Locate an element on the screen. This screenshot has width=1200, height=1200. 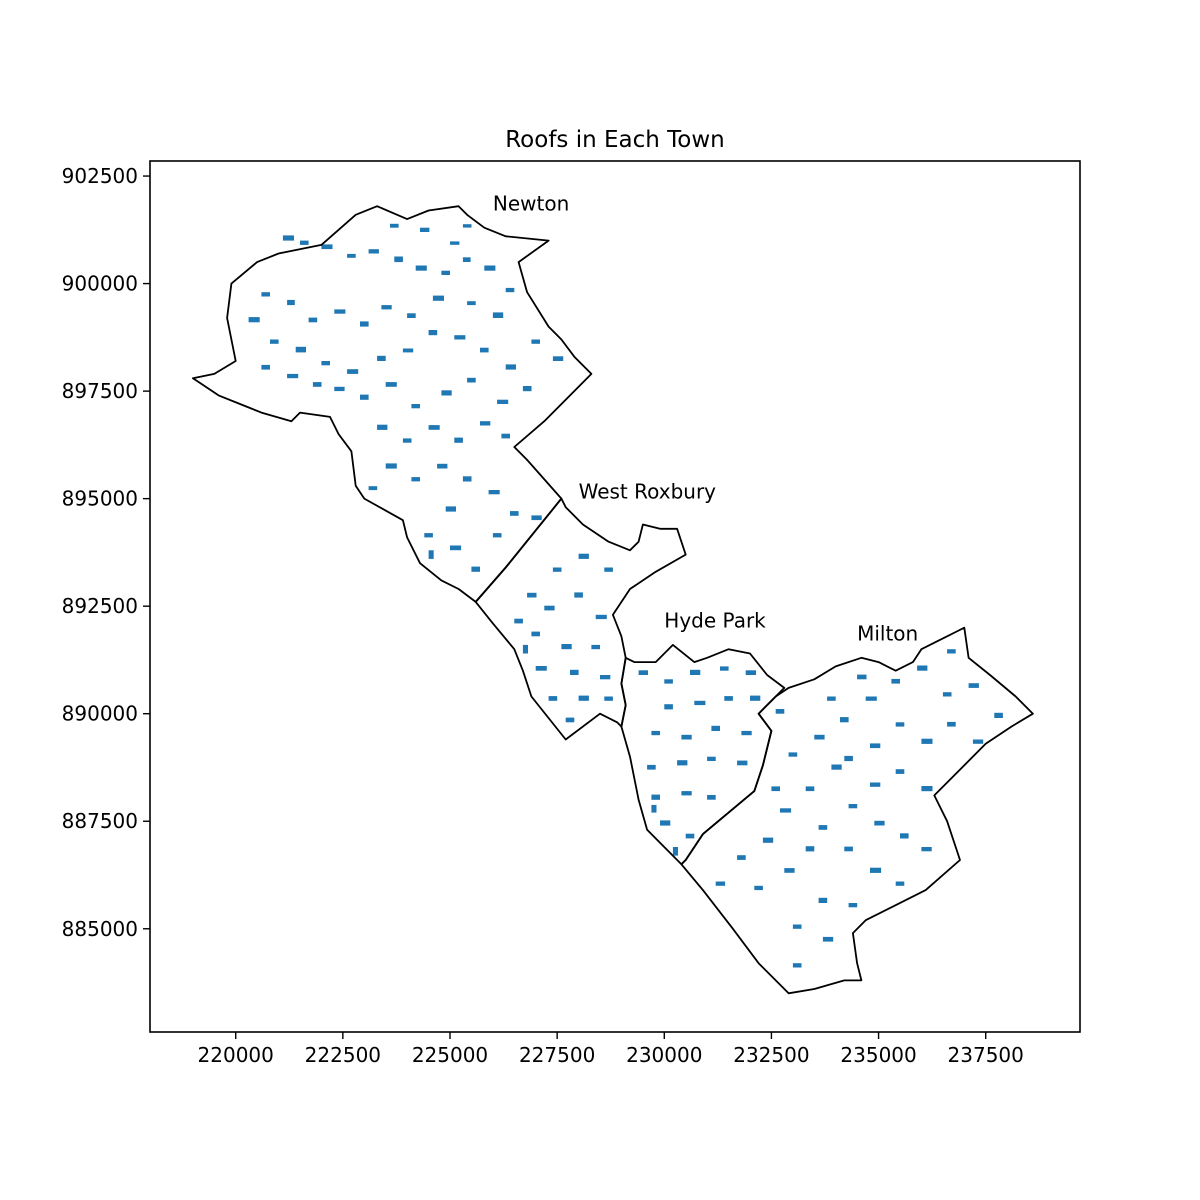
town-label-hyde-park: Hyde Park is located at coordinates (715, 621).